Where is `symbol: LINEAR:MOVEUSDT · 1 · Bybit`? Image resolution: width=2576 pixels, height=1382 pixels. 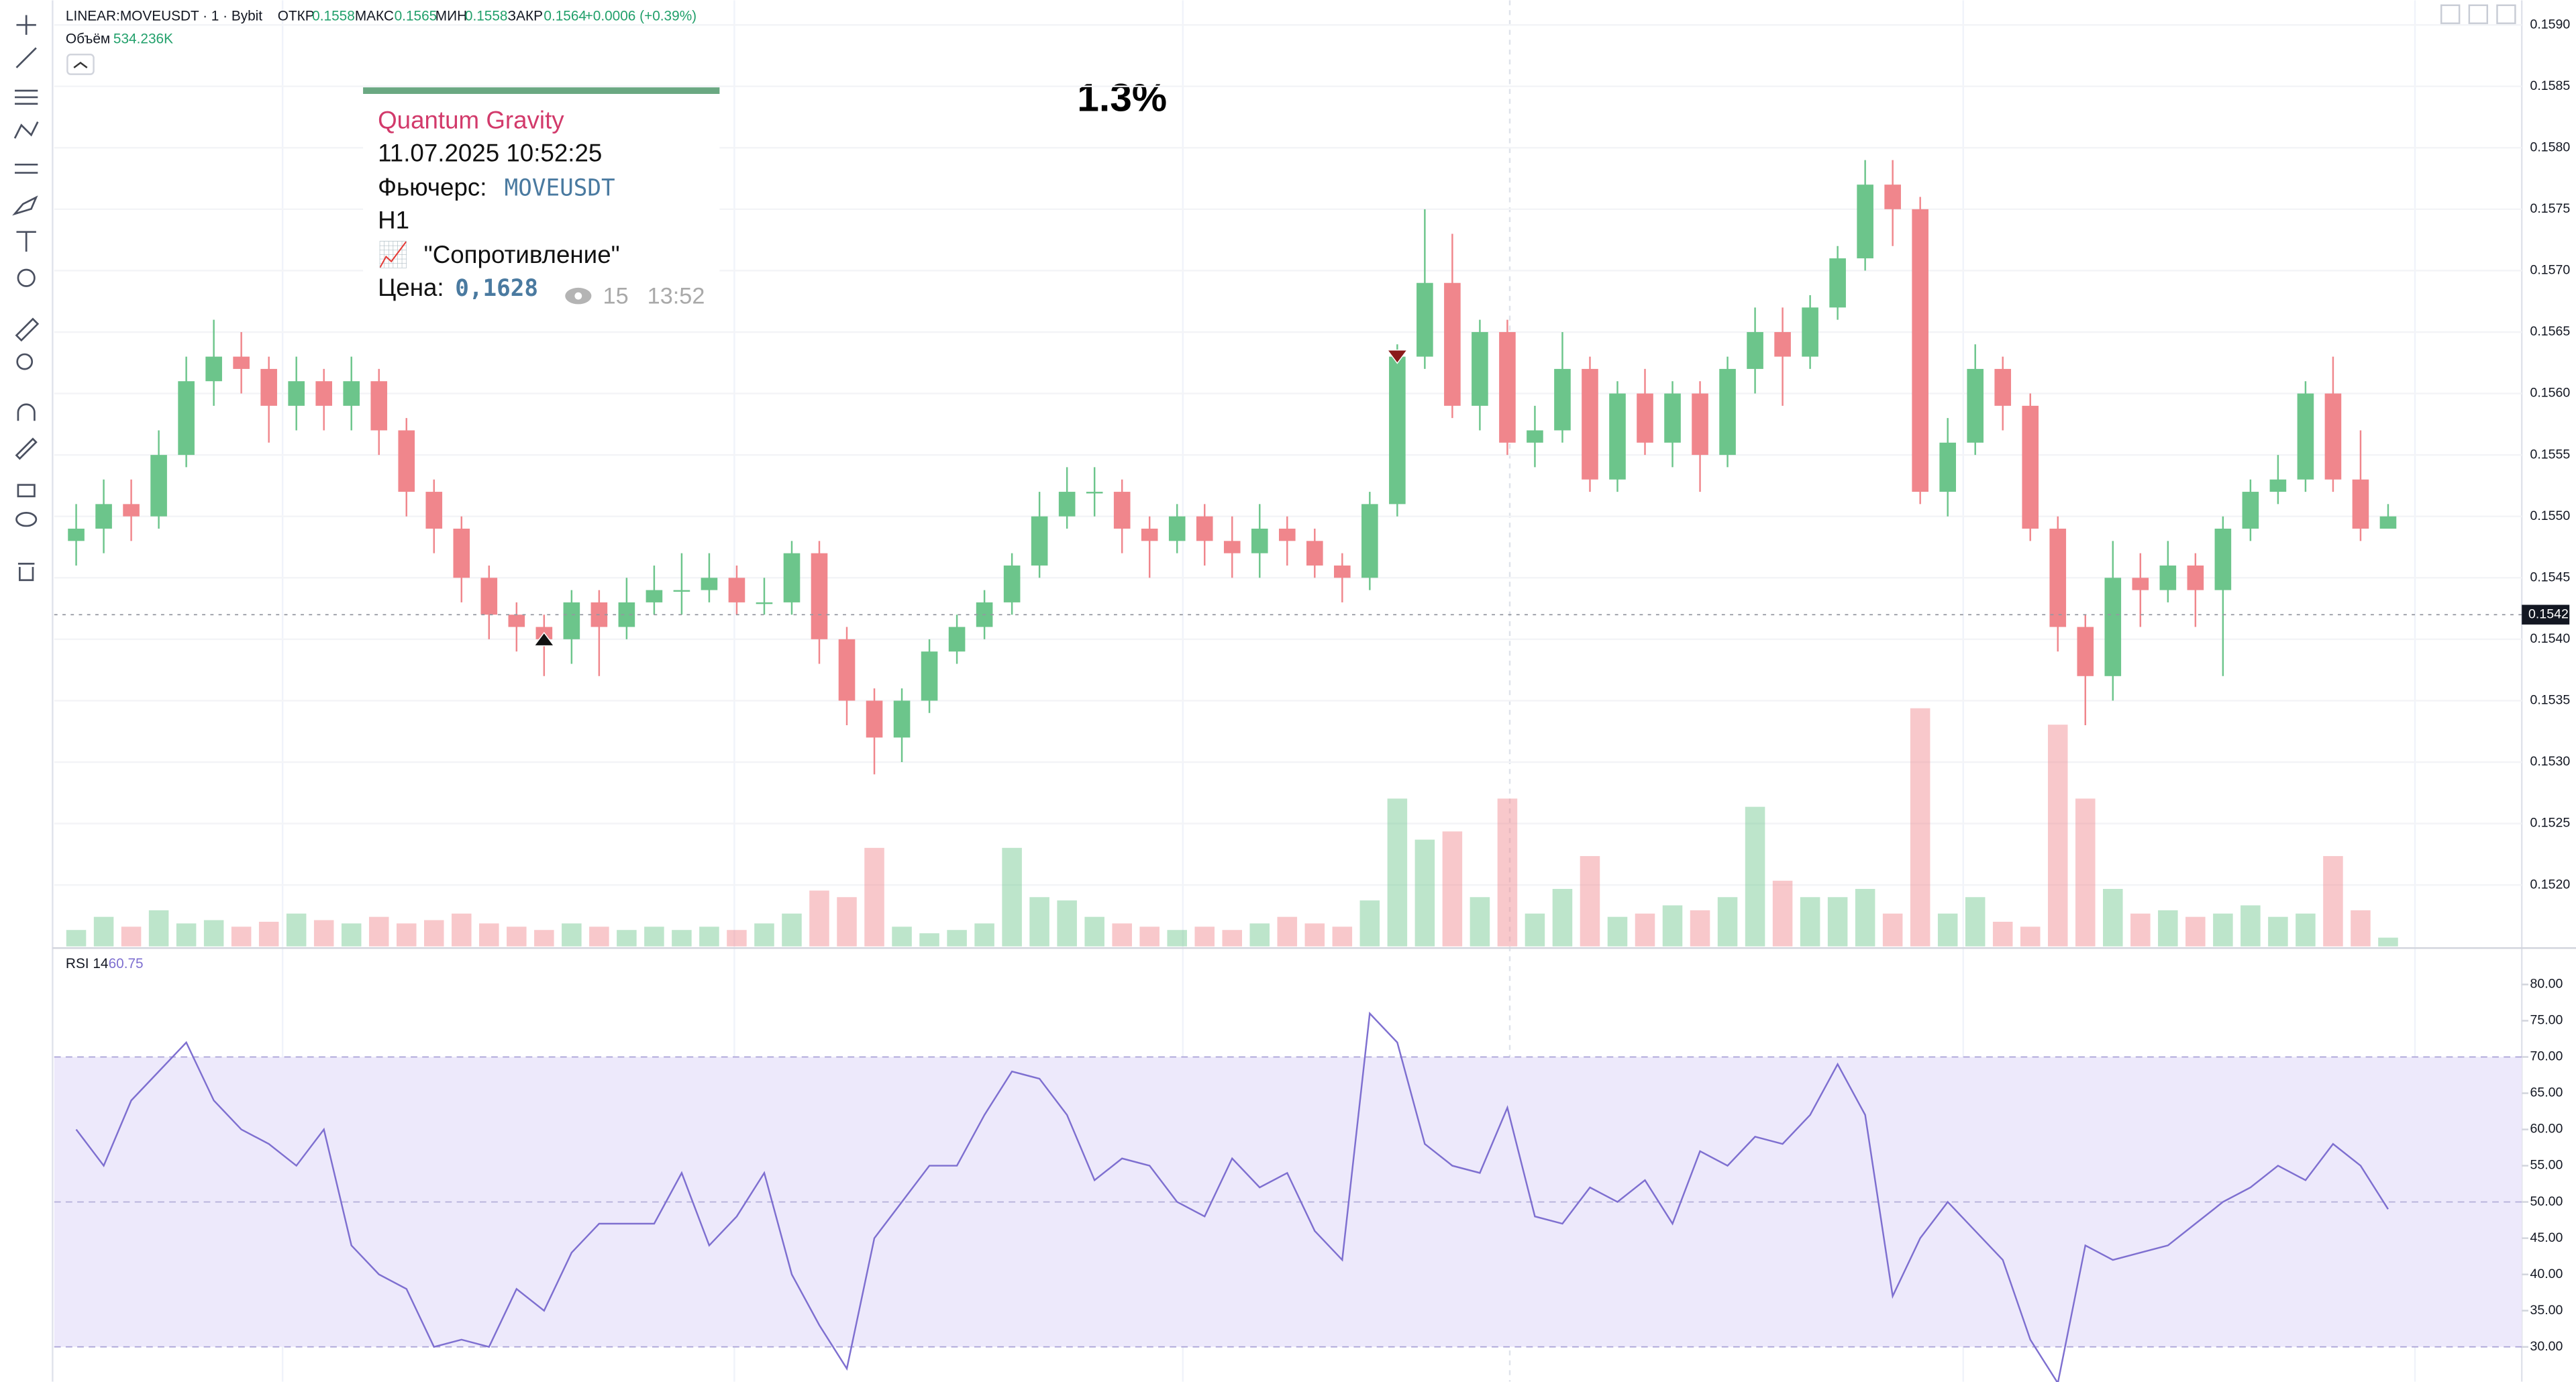
symbol: LINEAR:MOVEUSDT · 1 · Bybit is located at coordinates (164, 15).